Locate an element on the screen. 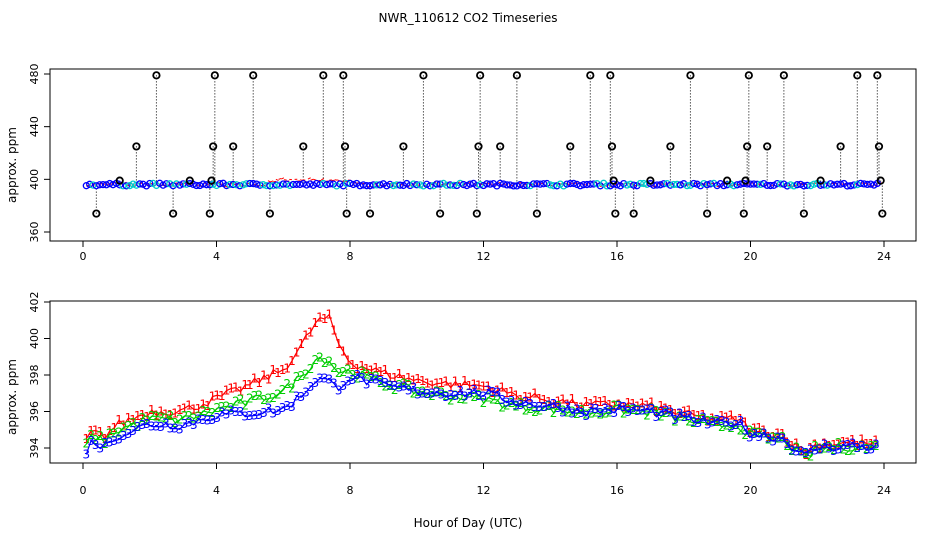  top-red-trace is located at coordinates (312, 179).